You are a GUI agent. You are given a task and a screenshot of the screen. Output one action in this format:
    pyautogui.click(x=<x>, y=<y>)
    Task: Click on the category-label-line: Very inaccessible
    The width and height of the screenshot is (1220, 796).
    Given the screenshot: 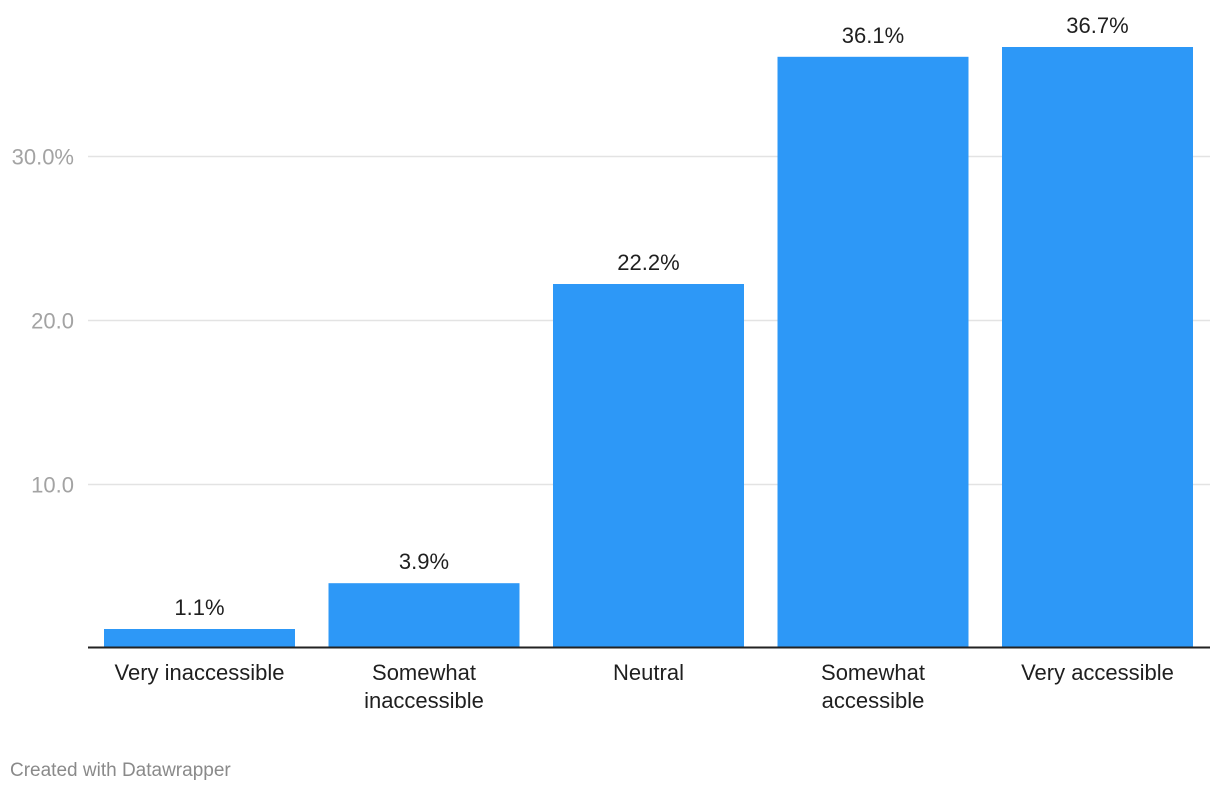 What is the action you would take?
    pyautogui.click(x=200, y=672)
    